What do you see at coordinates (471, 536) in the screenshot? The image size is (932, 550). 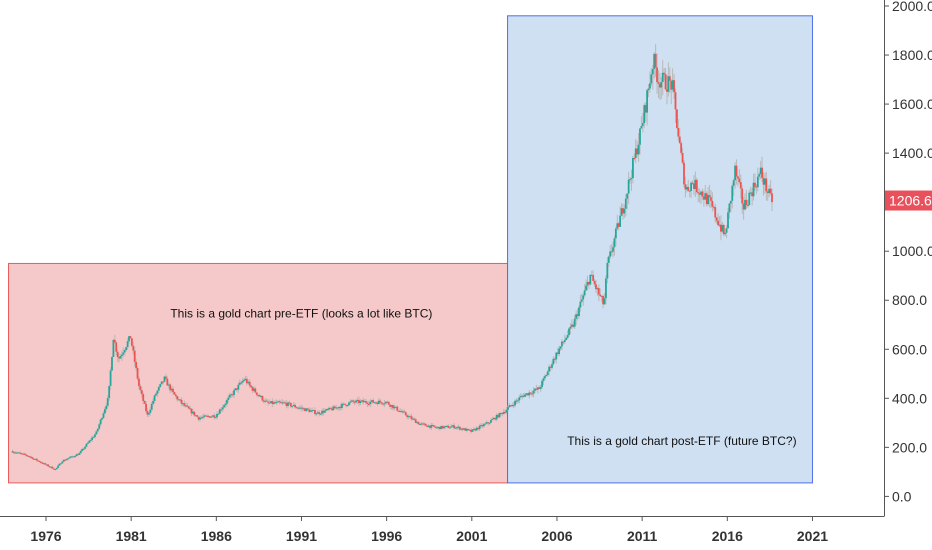 I see `x-tick-label: 2001` at bounding box center [471, 536].